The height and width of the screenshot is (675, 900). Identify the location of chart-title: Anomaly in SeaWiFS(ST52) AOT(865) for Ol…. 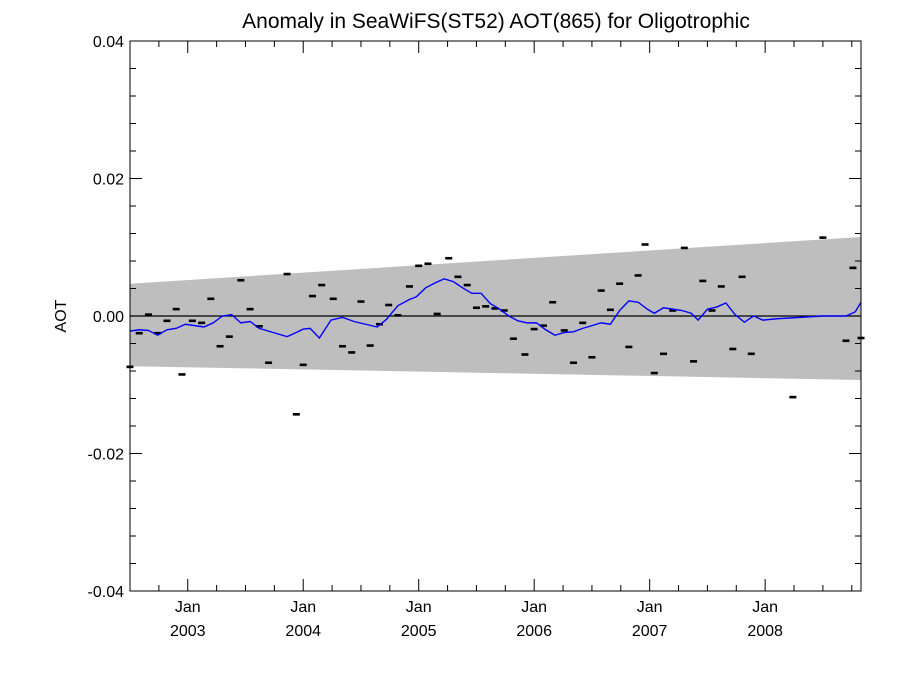
(496, 21).